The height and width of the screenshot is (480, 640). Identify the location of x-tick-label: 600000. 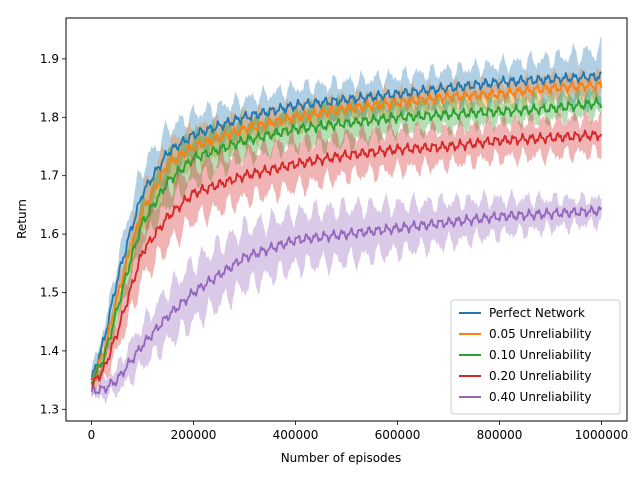
(398, 435).